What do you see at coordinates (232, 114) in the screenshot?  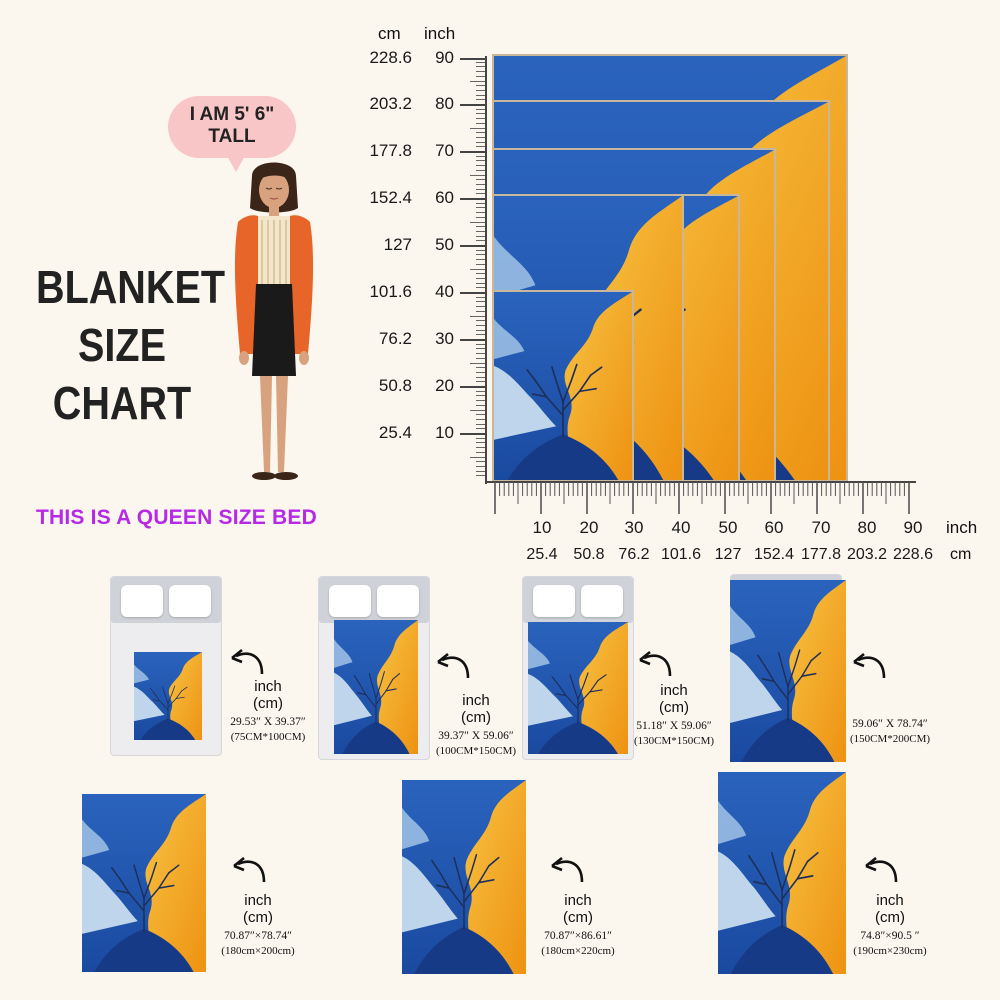 I see `bubble-line-1: I AM 5' 6"` at bounding box center [232, 114].